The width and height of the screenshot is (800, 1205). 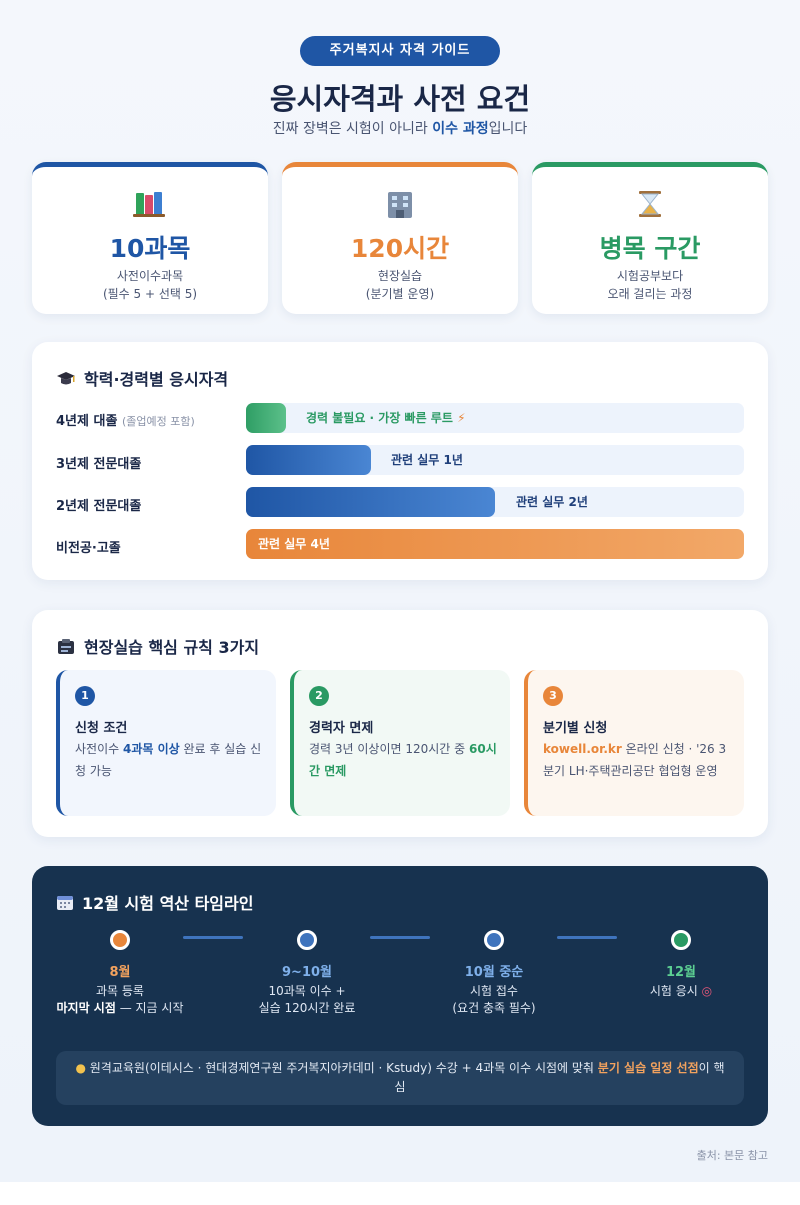 What do you see at coordinates (648, 1068) in the screenshot?
I see `tip-highlight: 분기 실습 일정 선점` at bounding box center [648, 1068].